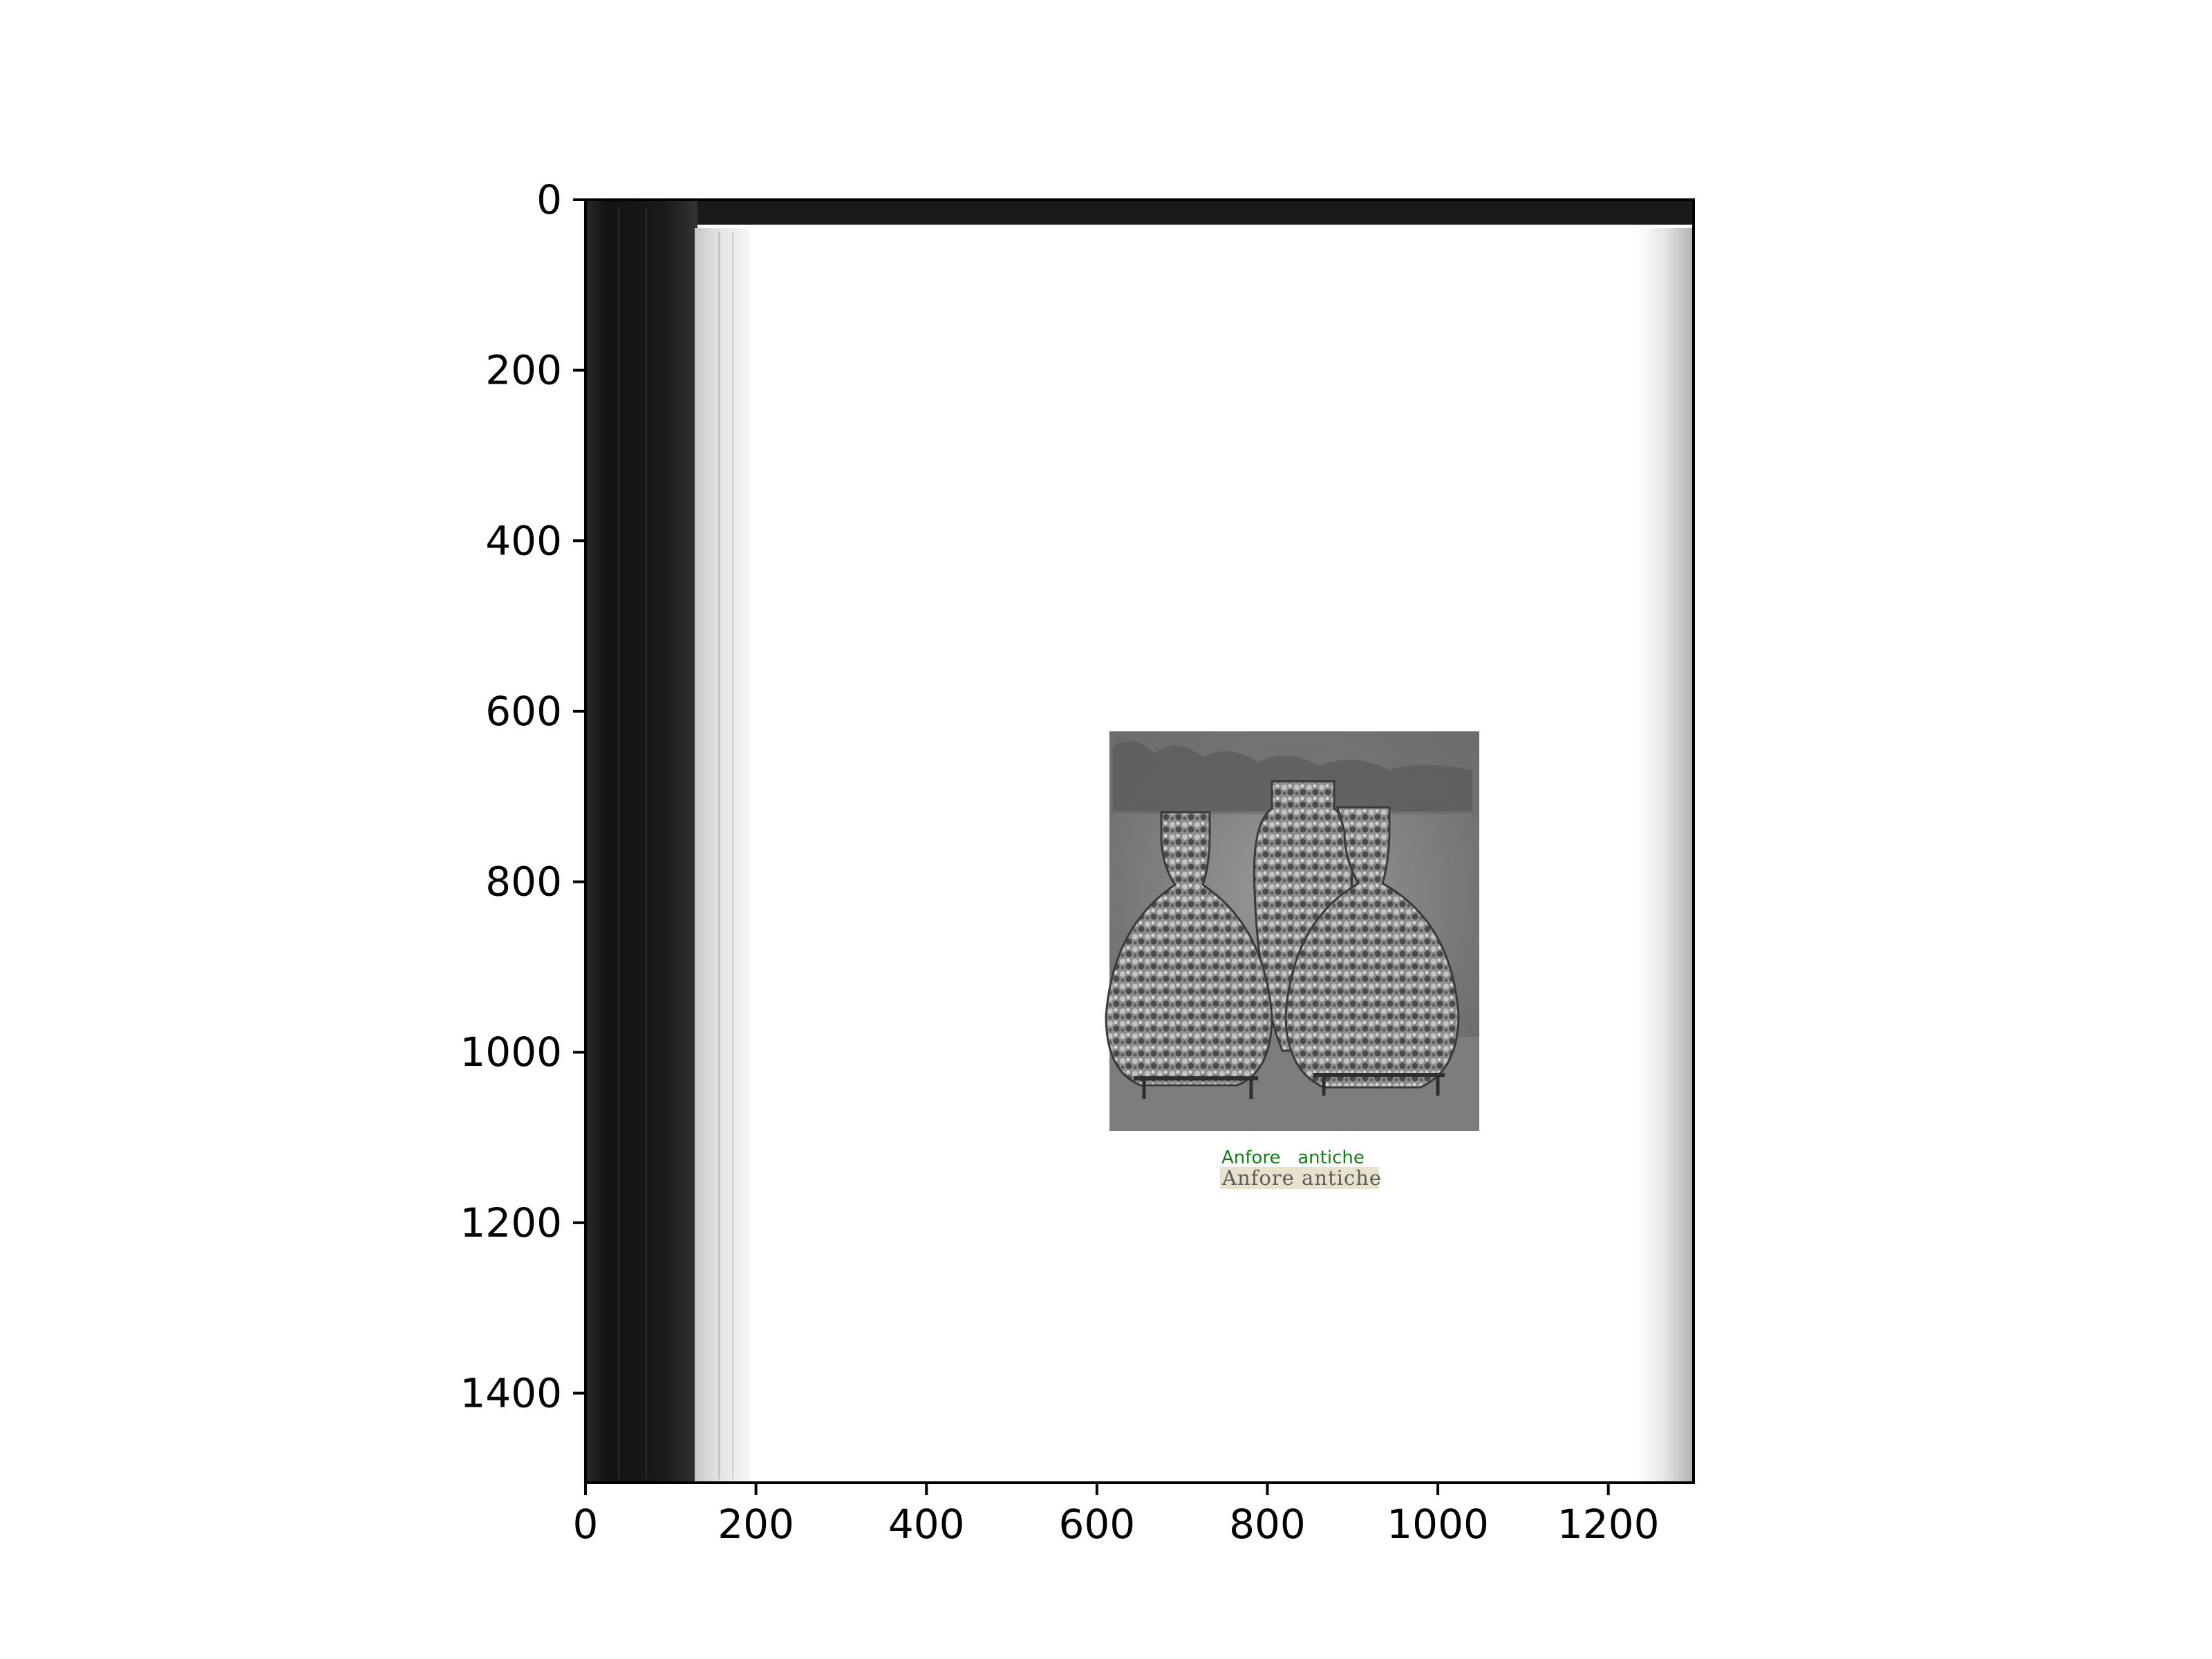  What do you see at coordinates (523, 711) in the screenshot?
I see `y-tick-label: 600` at bounding box center [523, 711].